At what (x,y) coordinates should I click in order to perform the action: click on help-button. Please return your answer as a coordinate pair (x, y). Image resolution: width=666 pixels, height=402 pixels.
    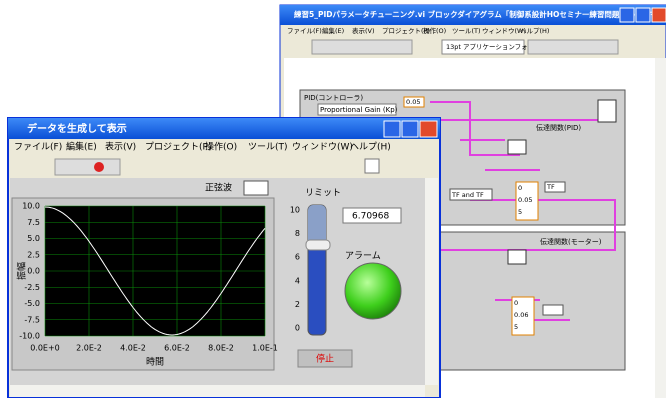
    Looking at the image, I should click on (372, 166).